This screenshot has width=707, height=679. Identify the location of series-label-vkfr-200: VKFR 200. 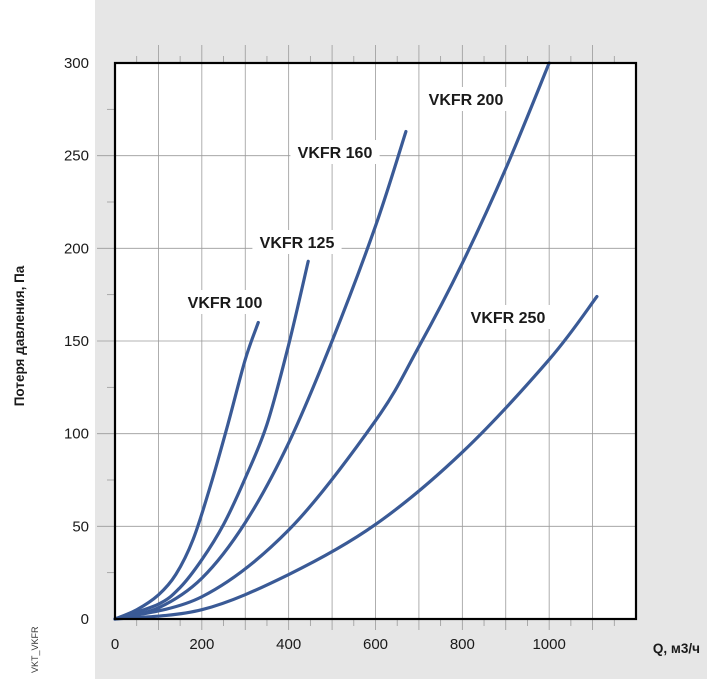
(466, 100).